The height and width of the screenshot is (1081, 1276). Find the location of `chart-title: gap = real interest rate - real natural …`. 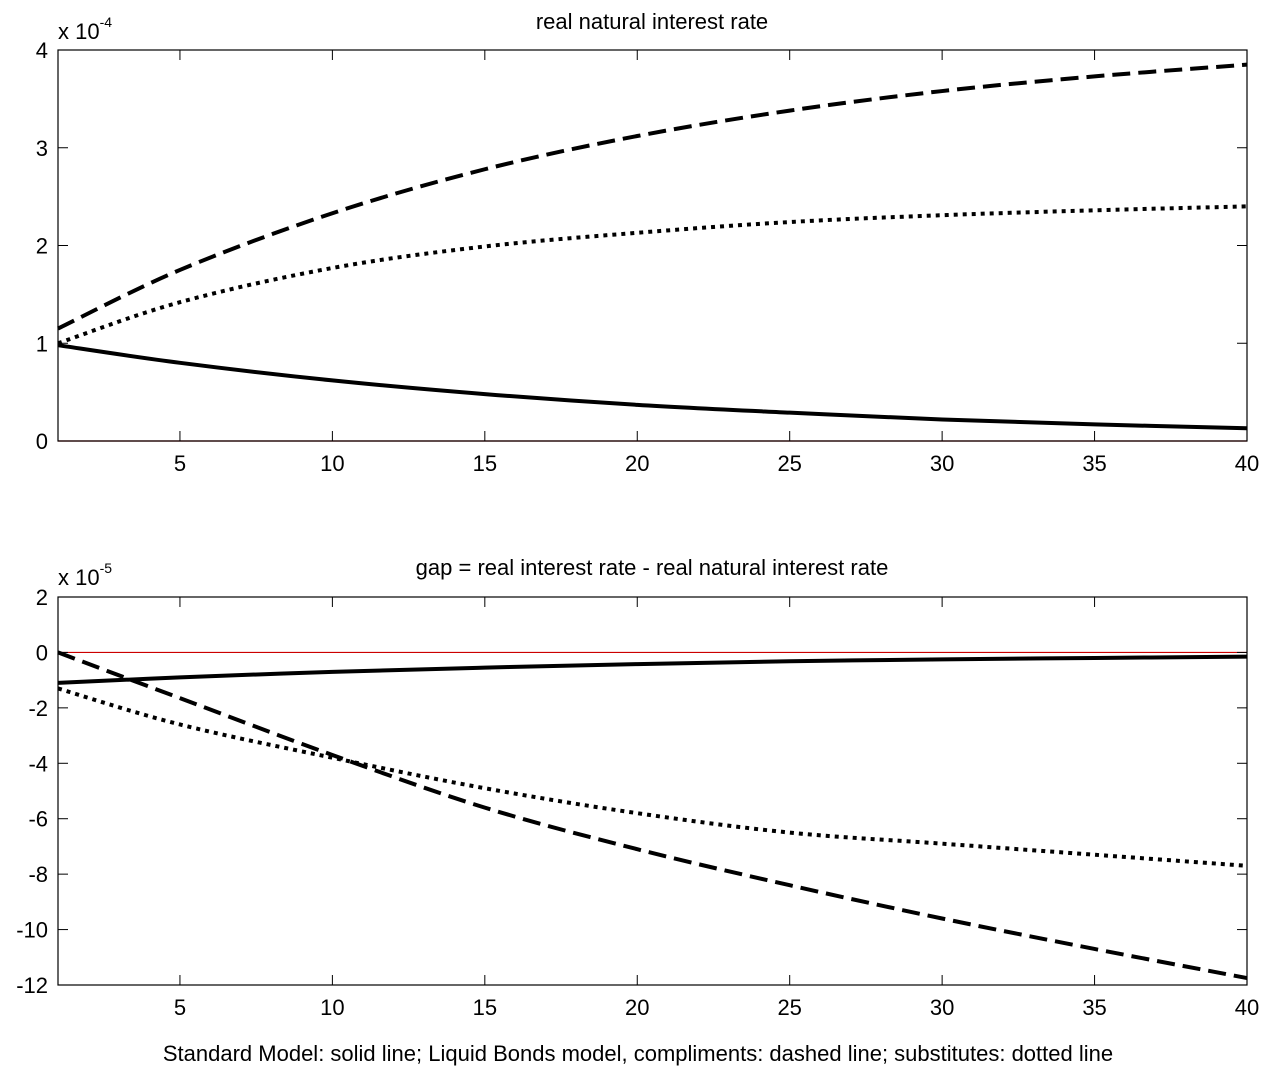

chart-title: gap = real interest rate - real natural … is located at coordinates (652, 567).